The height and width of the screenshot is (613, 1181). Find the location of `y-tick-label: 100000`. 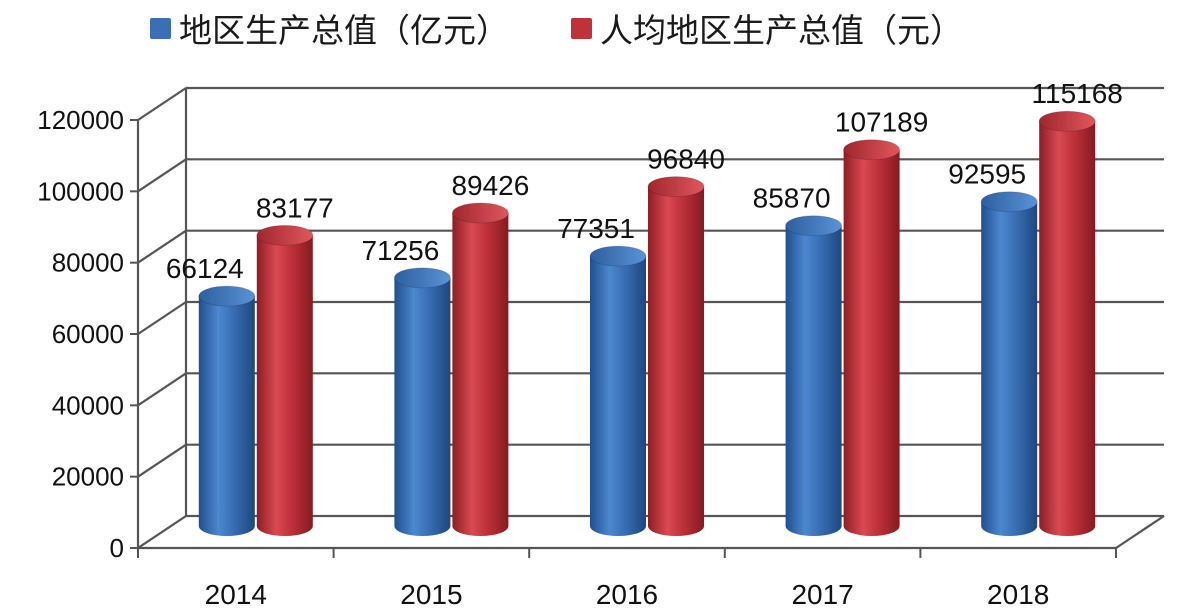

y-tick-label: 100000 is located at coordinates (80, 191).